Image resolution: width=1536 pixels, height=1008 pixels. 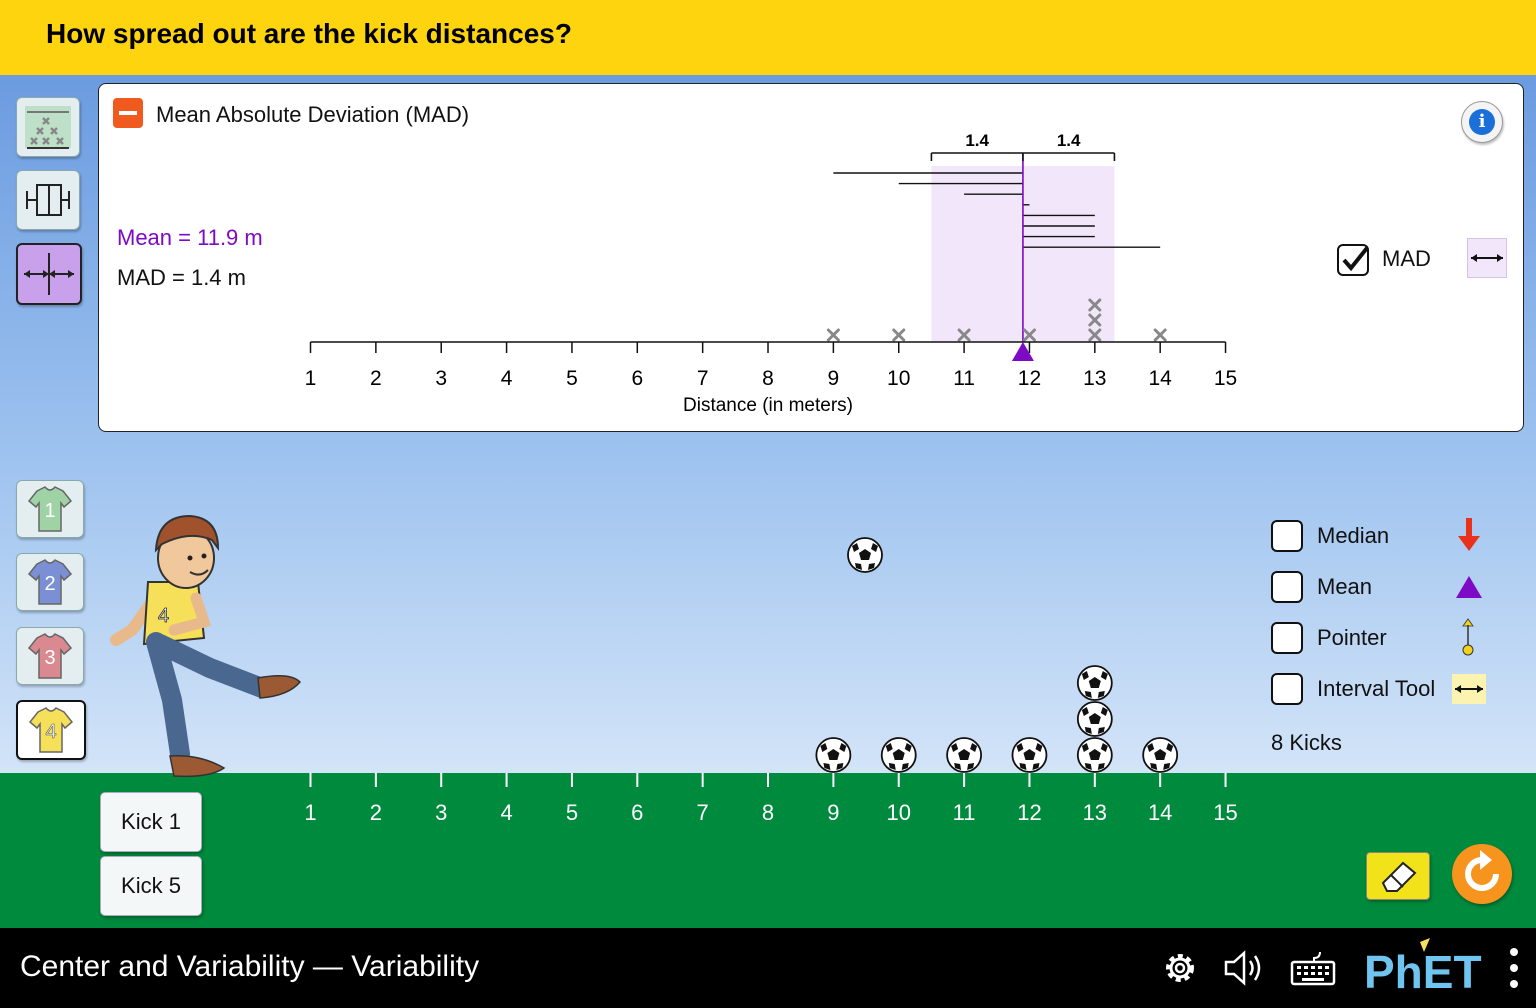 I want to click on mad-mode-icon, so click(x=49, y=274).